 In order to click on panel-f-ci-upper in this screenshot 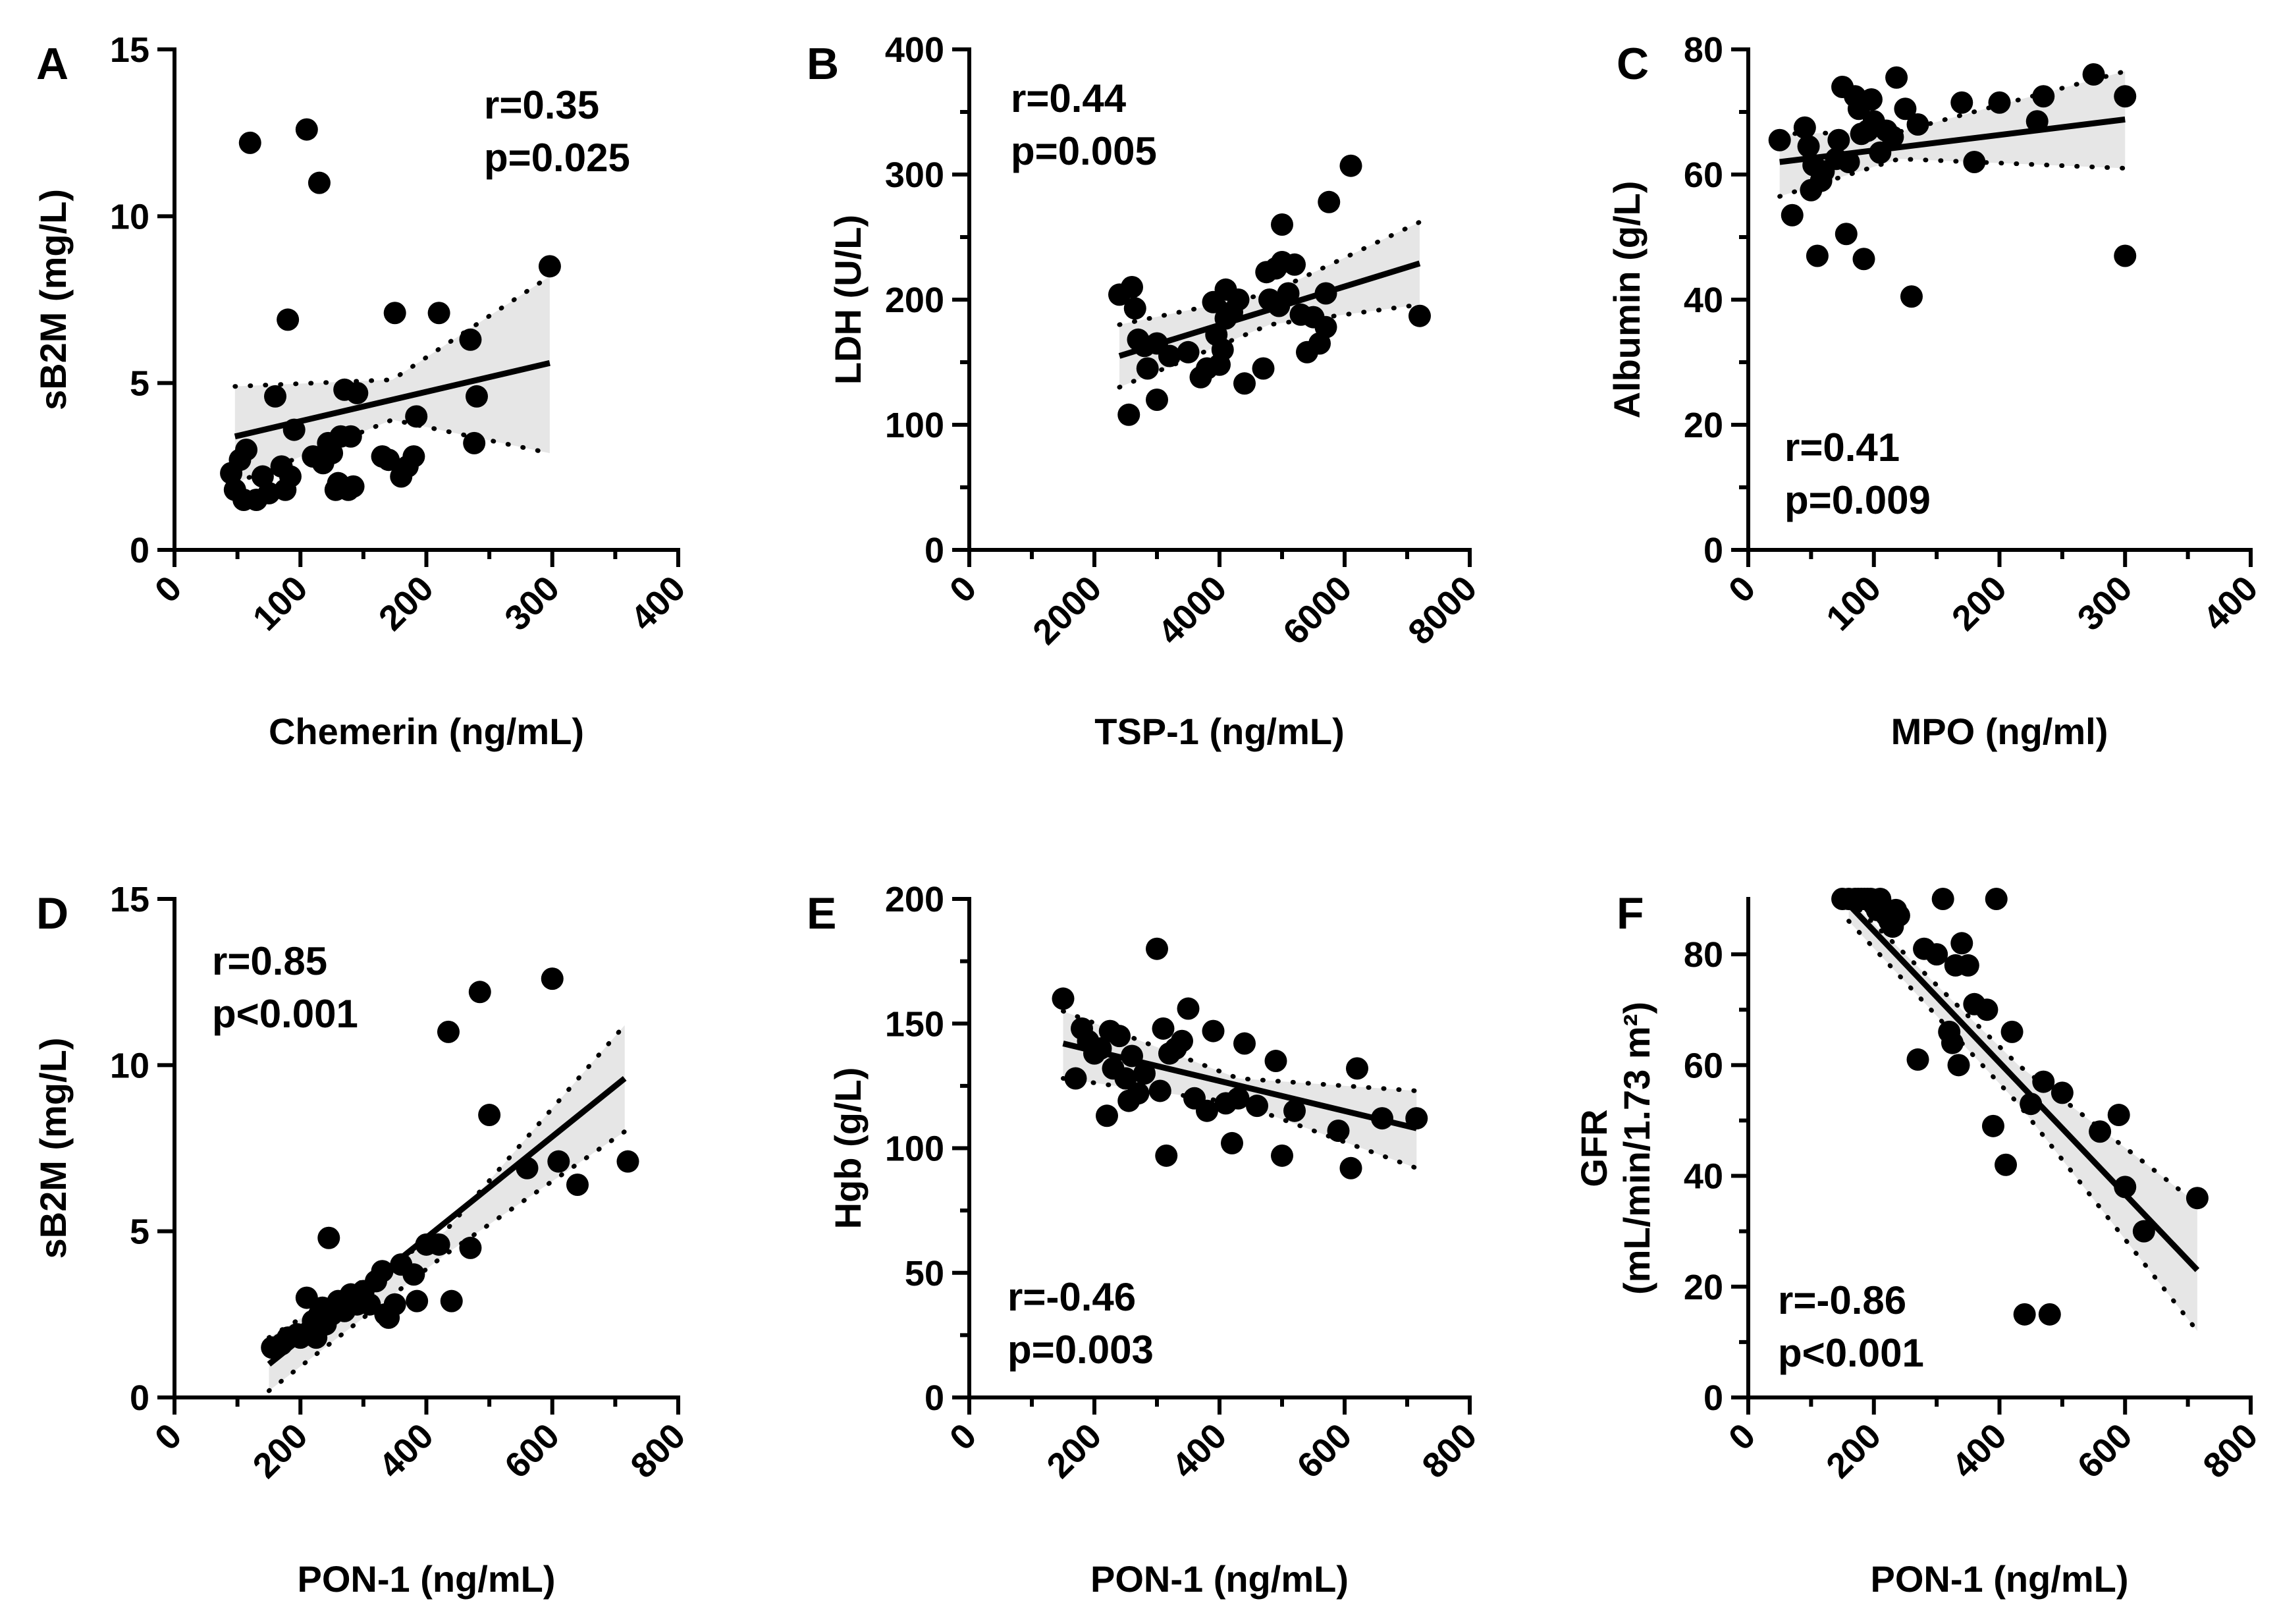, I will do `click(2023, 1051)`.